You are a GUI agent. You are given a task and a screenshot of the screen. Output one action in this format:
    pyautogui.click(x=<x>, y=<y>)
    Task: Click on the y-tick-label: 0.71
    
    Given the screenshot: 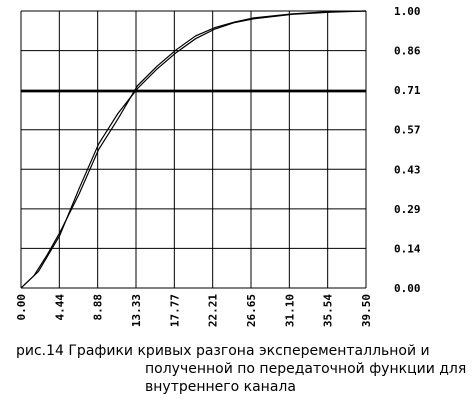 What is the action you would take?
    pyautogui.click(x=407, y=90)
    